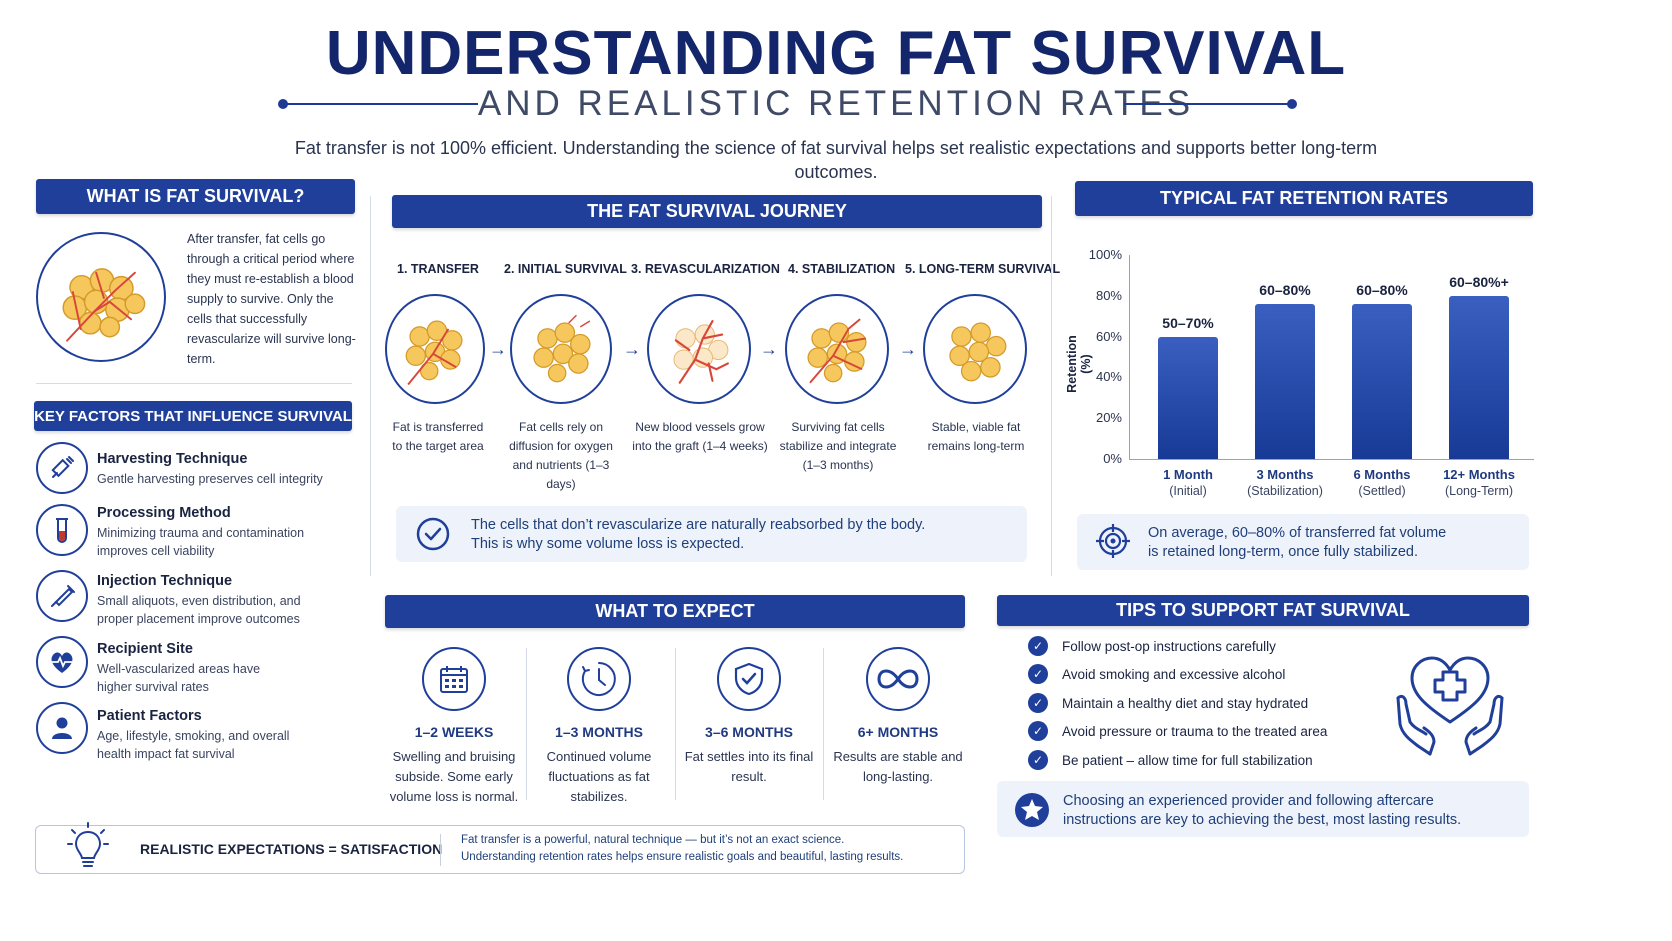  What do you see at coordinates (1188, 474) in the screenshot?
I see `x-category-label: 1 Month` at bounding box center [1188, 474].